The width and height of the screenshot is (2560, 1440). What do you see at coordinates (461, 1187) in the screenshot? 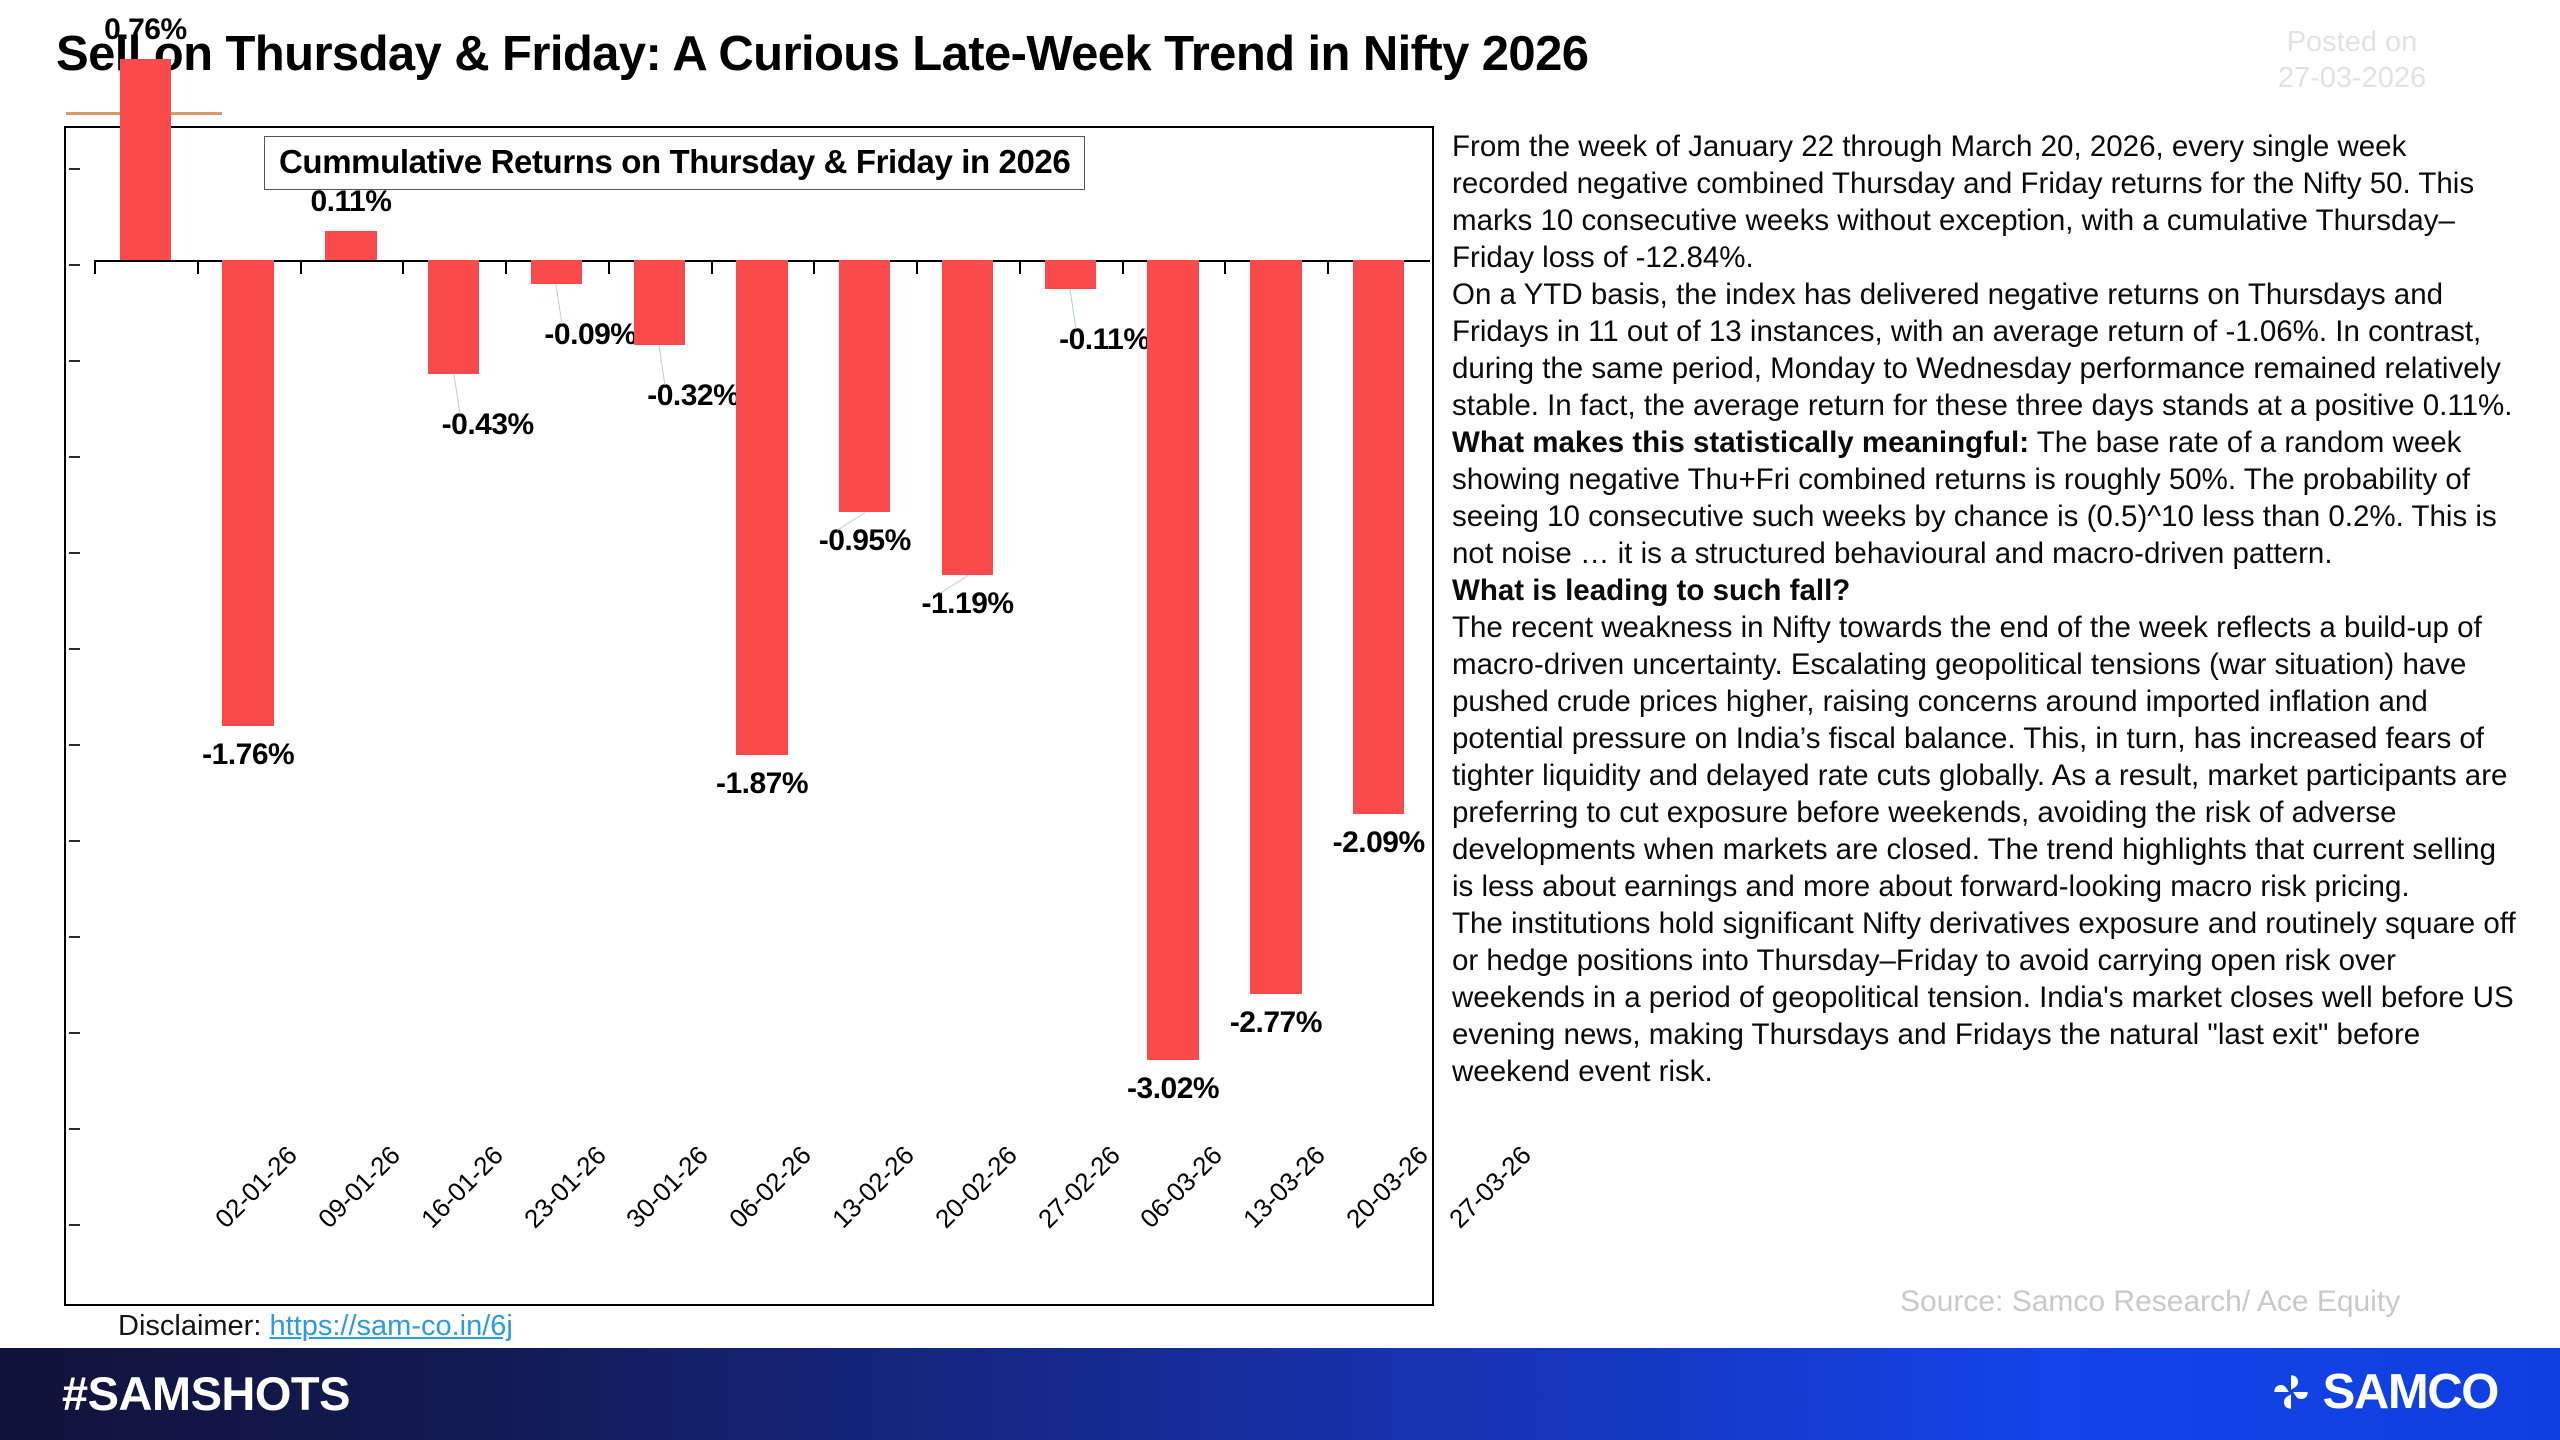
I see `x-axis-label: 16-01-26` at bounding box center [461, 1187].